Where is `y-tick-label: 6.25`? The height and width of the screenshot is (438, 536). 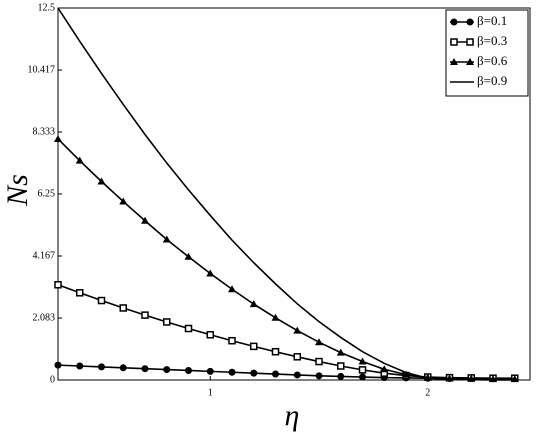
y-tick-label: 6.25 is located at coordinates (47, 193).